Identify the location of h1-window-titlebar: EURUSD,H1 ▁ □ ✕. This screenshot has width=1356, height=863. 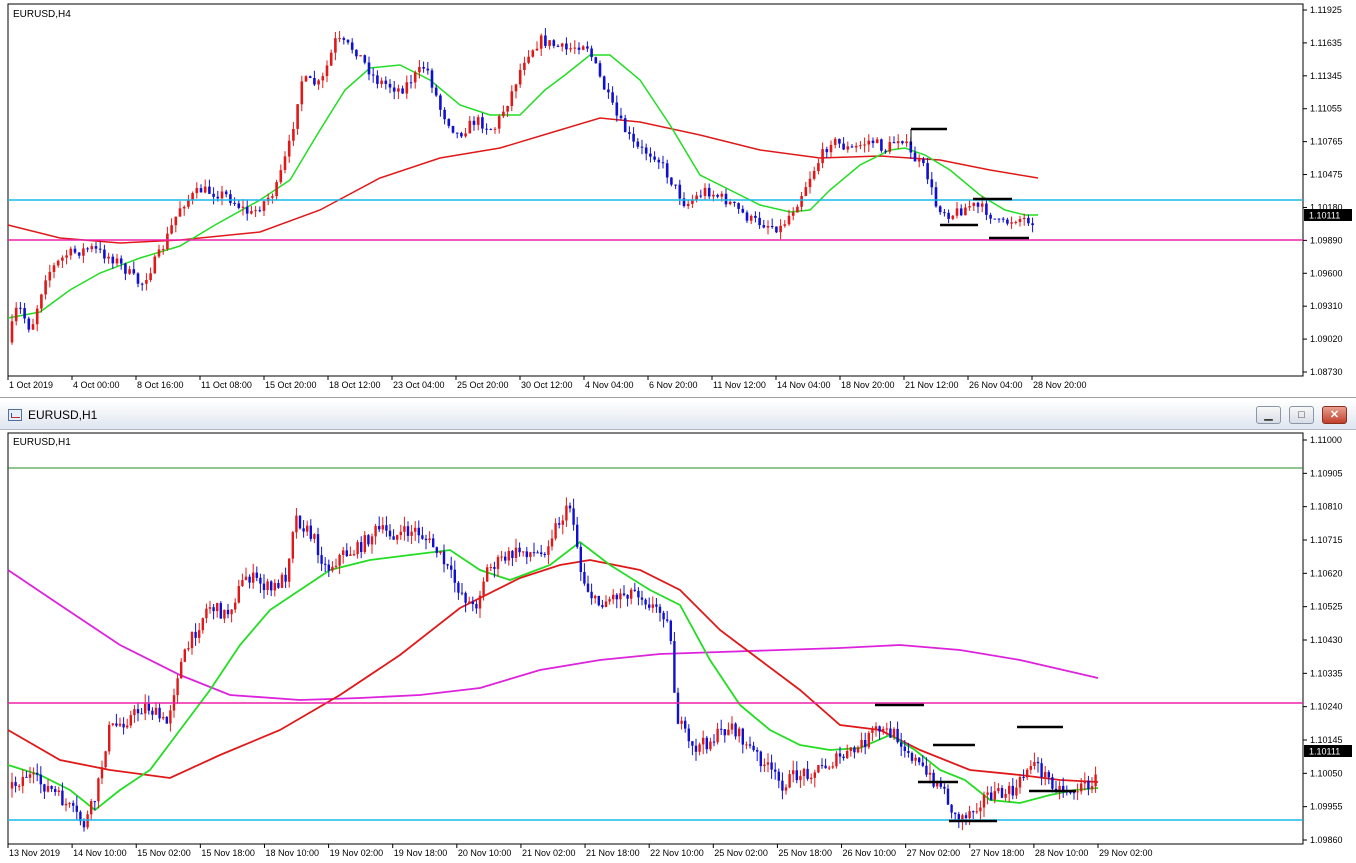
(678, 416).